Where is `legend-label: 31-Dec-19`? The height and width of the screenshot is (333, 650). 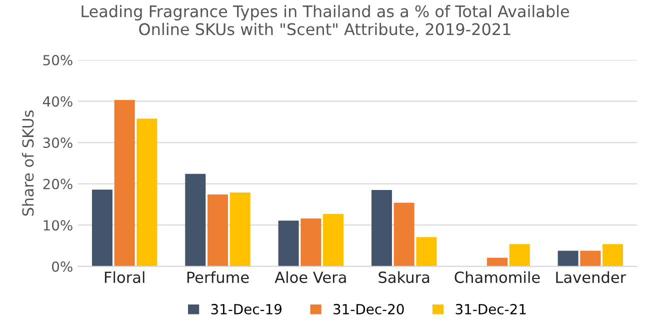
legend-label: 31-Dec-19 is located at coordinates (246, 309).